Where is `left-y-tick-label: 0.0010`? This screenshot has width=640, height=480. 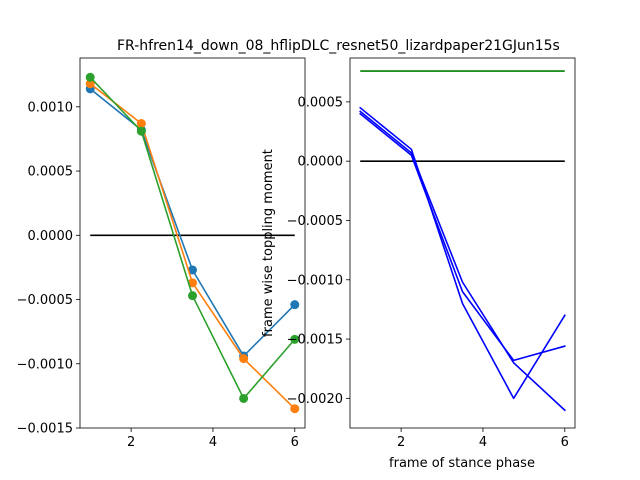 left-y-tick-label: 0.0010 is located at coordinates (51, 107).